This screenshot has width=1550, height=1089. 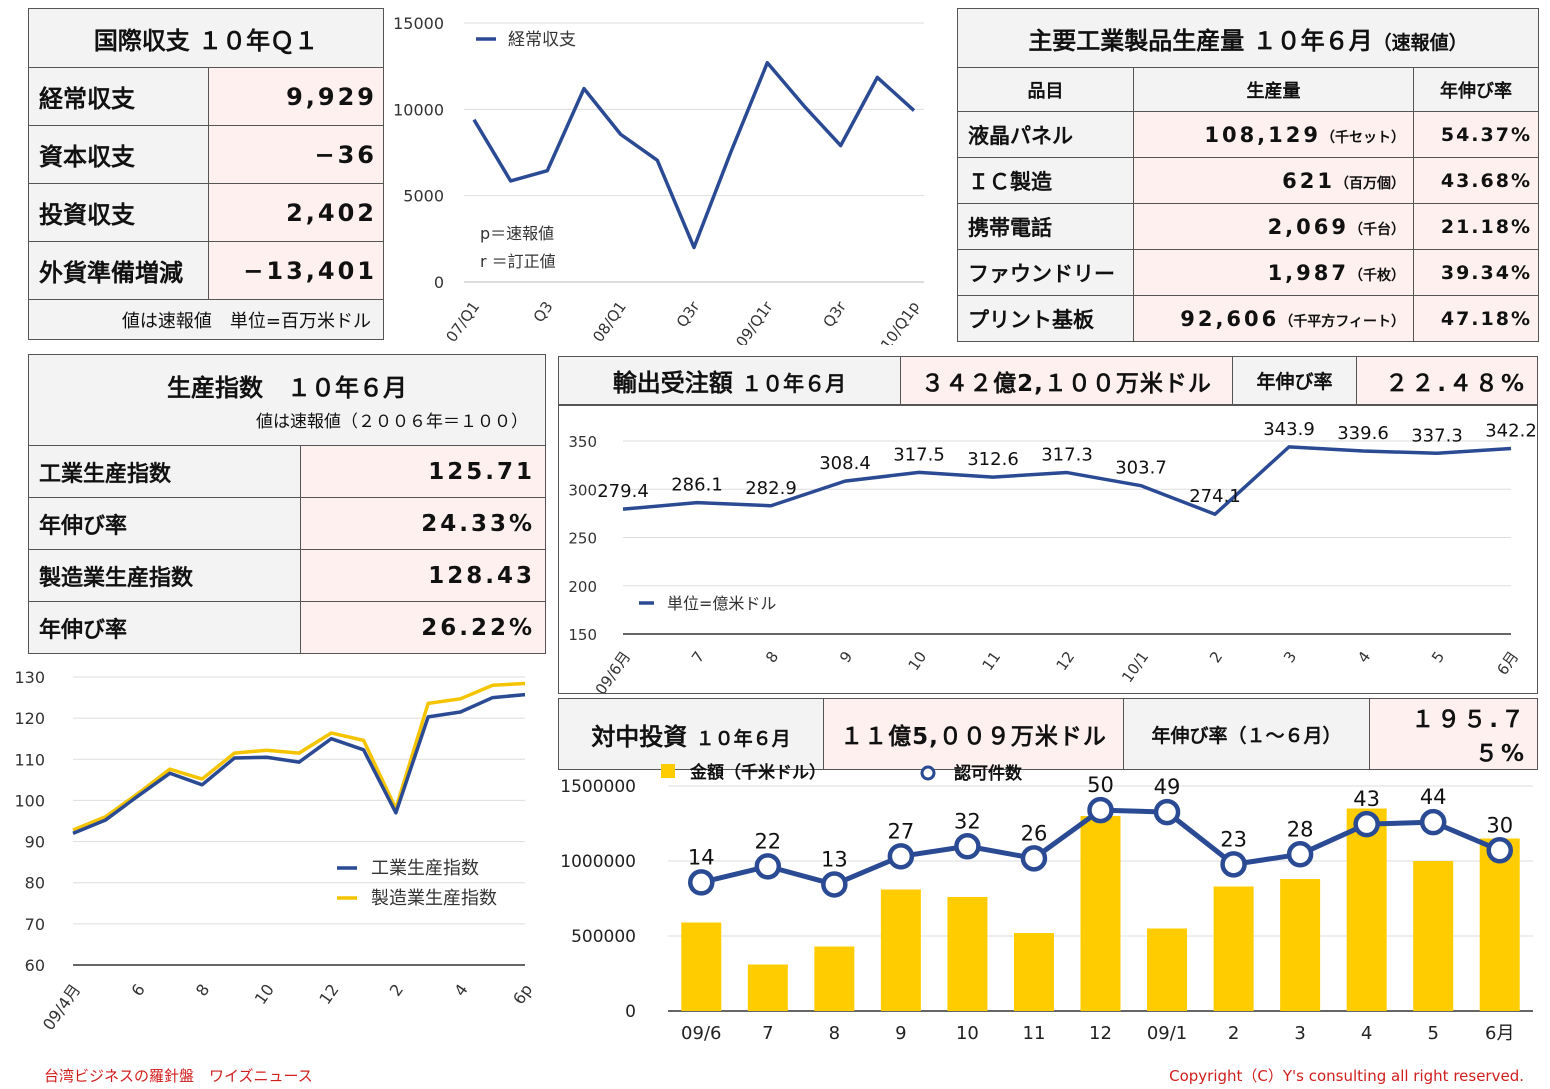 What do you see at coordinates (701, 1033) in the screenshot?
I see `x-tick-label: 09/6` at bounding box center [701, 1033].